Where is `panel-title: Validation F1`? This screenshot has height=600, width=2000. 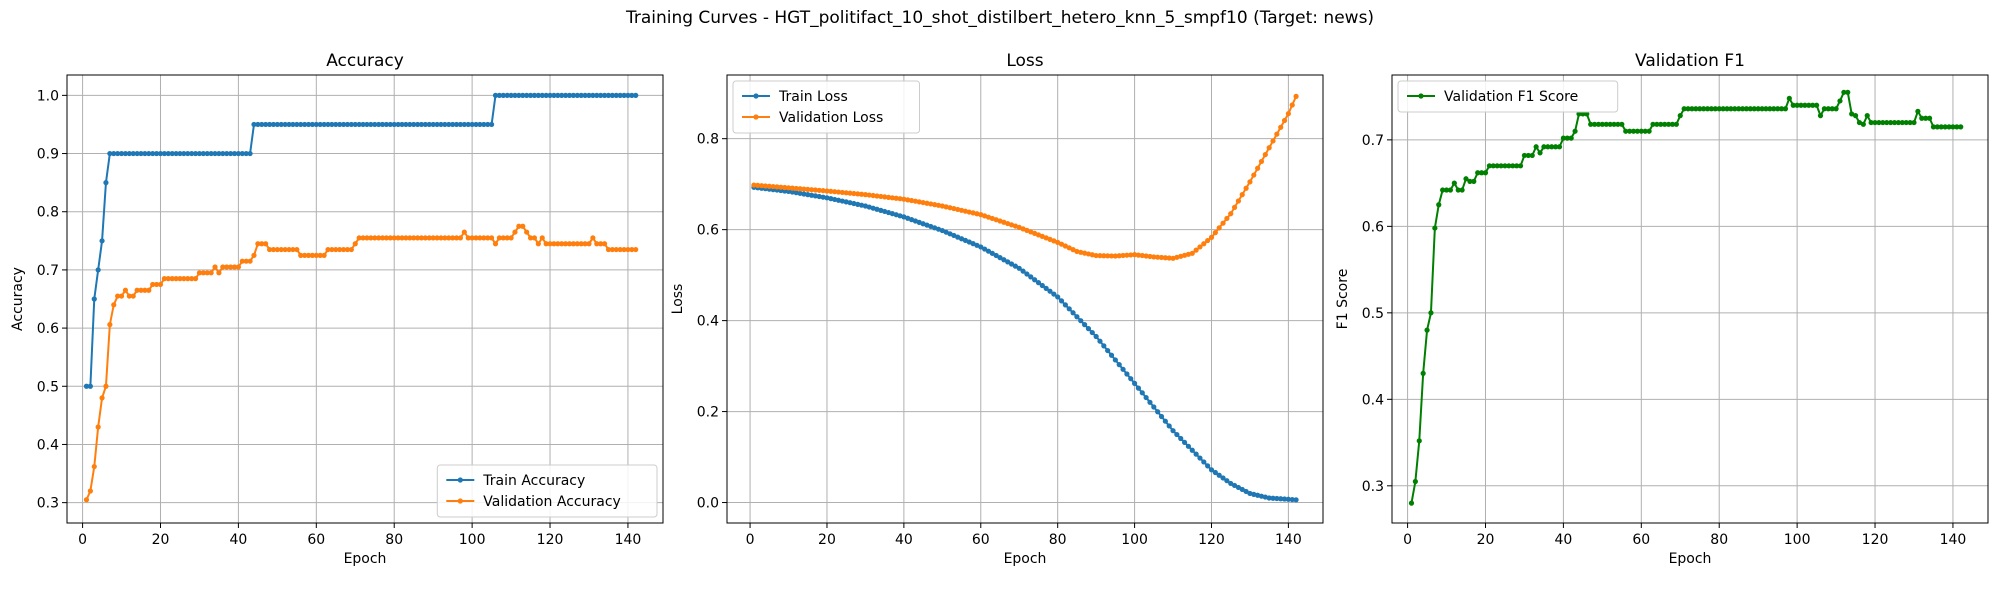
panel-title: Validation F1 is located at coordinates (1690, 61).